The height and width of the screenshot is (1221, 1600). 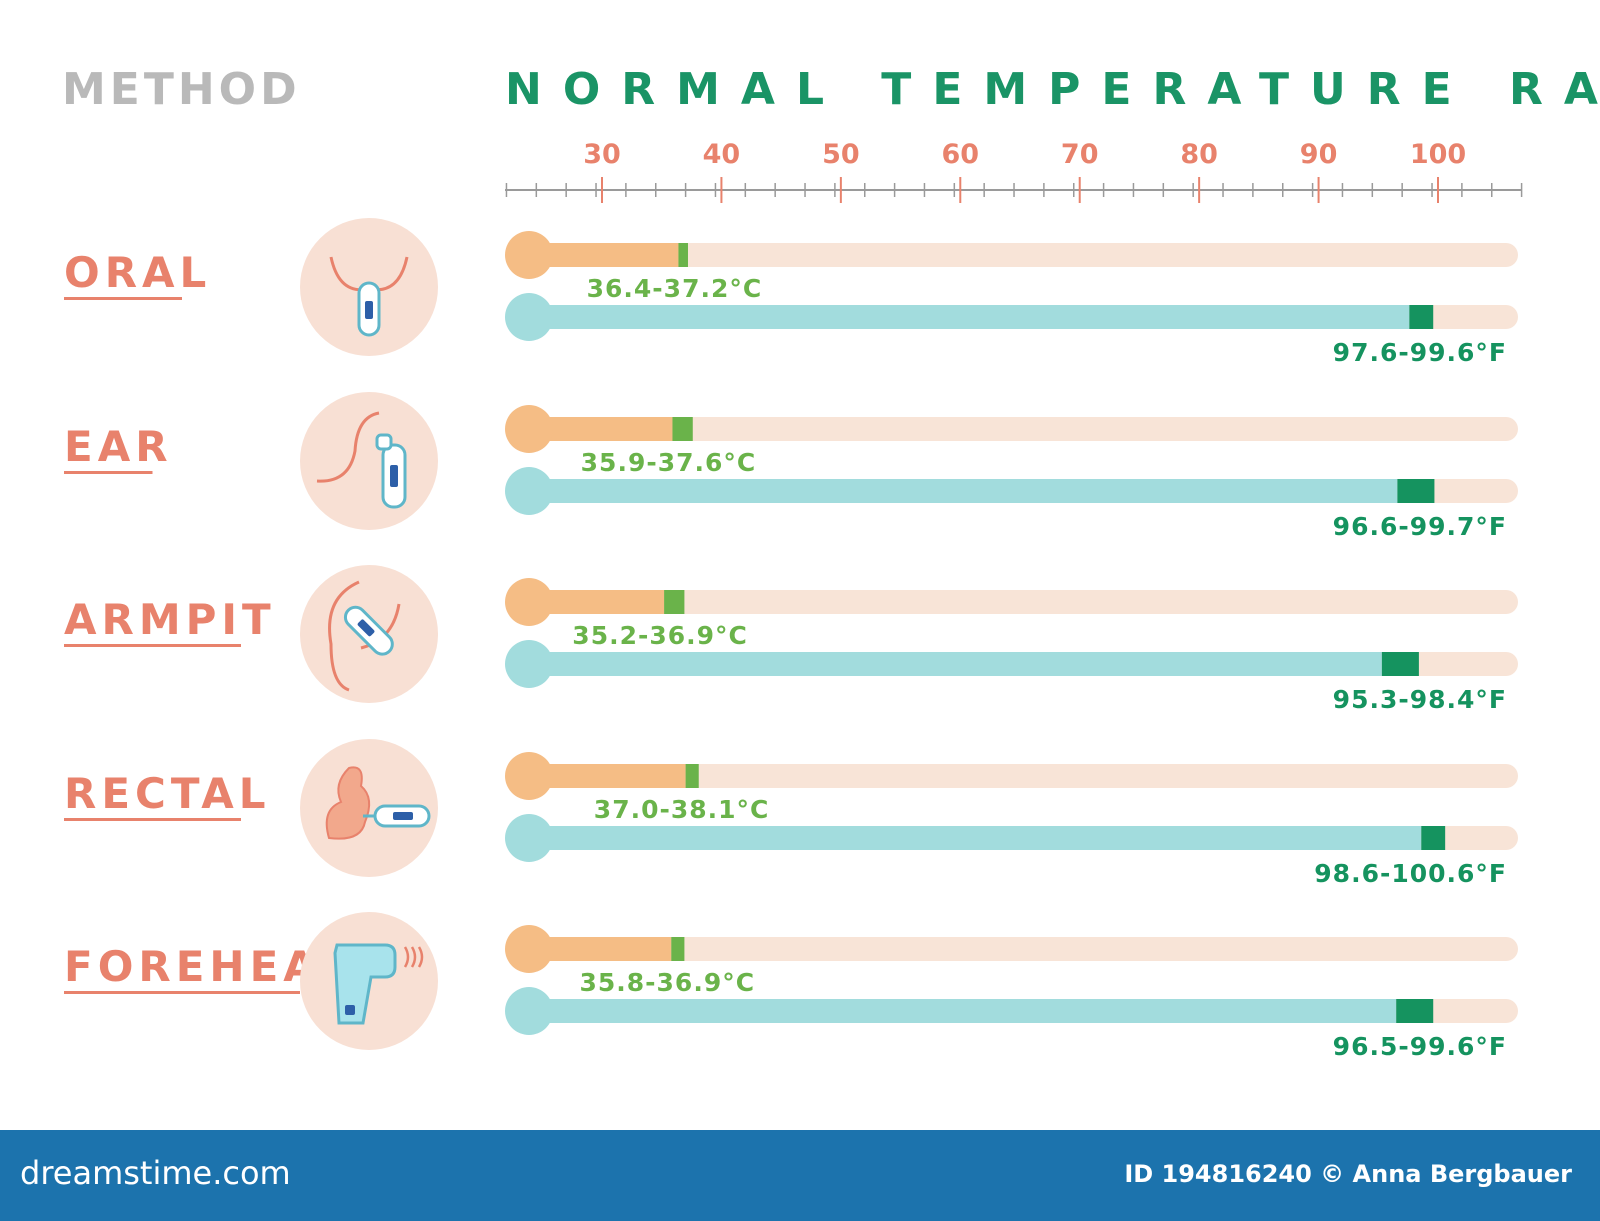 What do you see at coordinates (1420, 352) in the screenshot?
I see `fahrenheit-range-label: 97.6-99.6°F` at bounding box center [1420, 352].